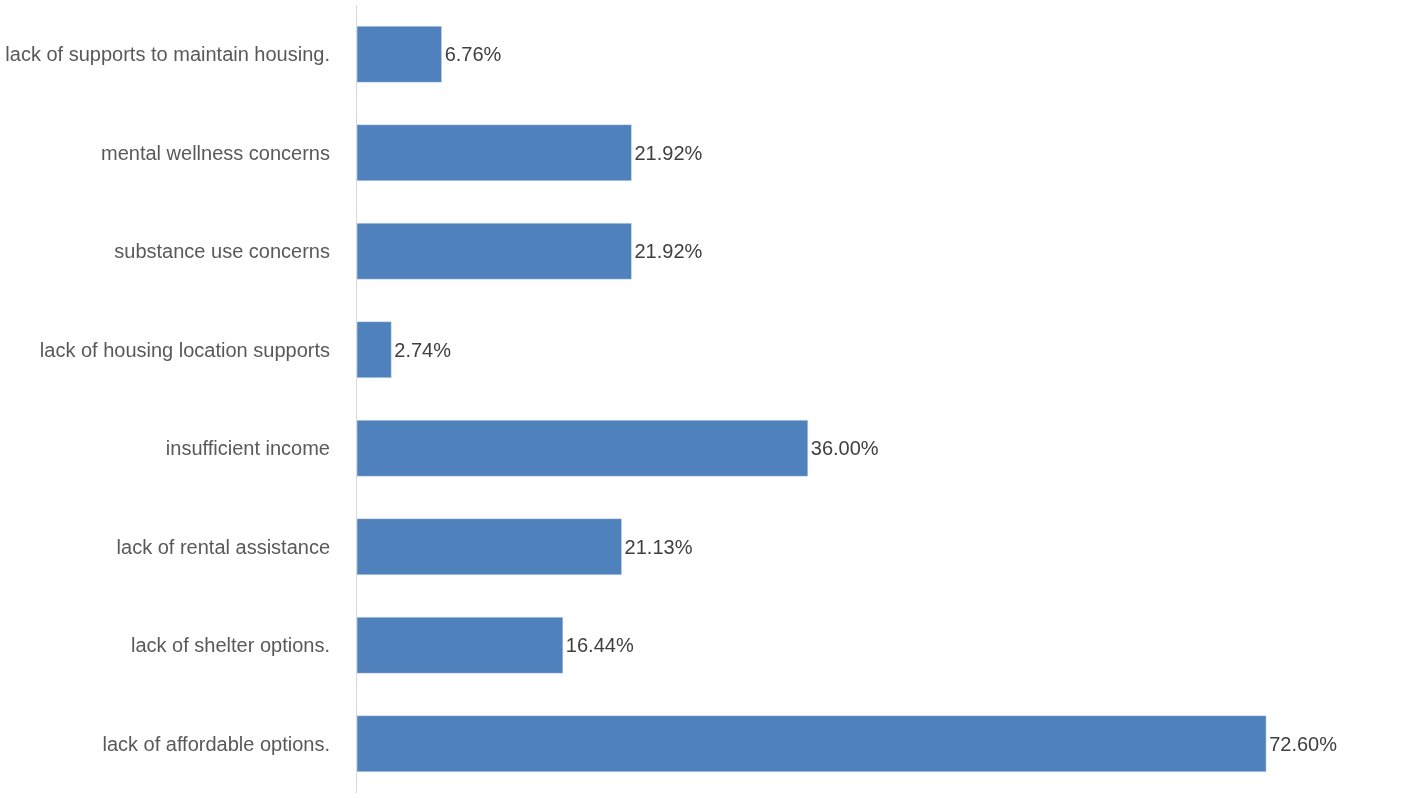 The width and height of the screenshot is (1424, 798). I want to click on y-tick-label: lack of shelter options., so click(230, 645).